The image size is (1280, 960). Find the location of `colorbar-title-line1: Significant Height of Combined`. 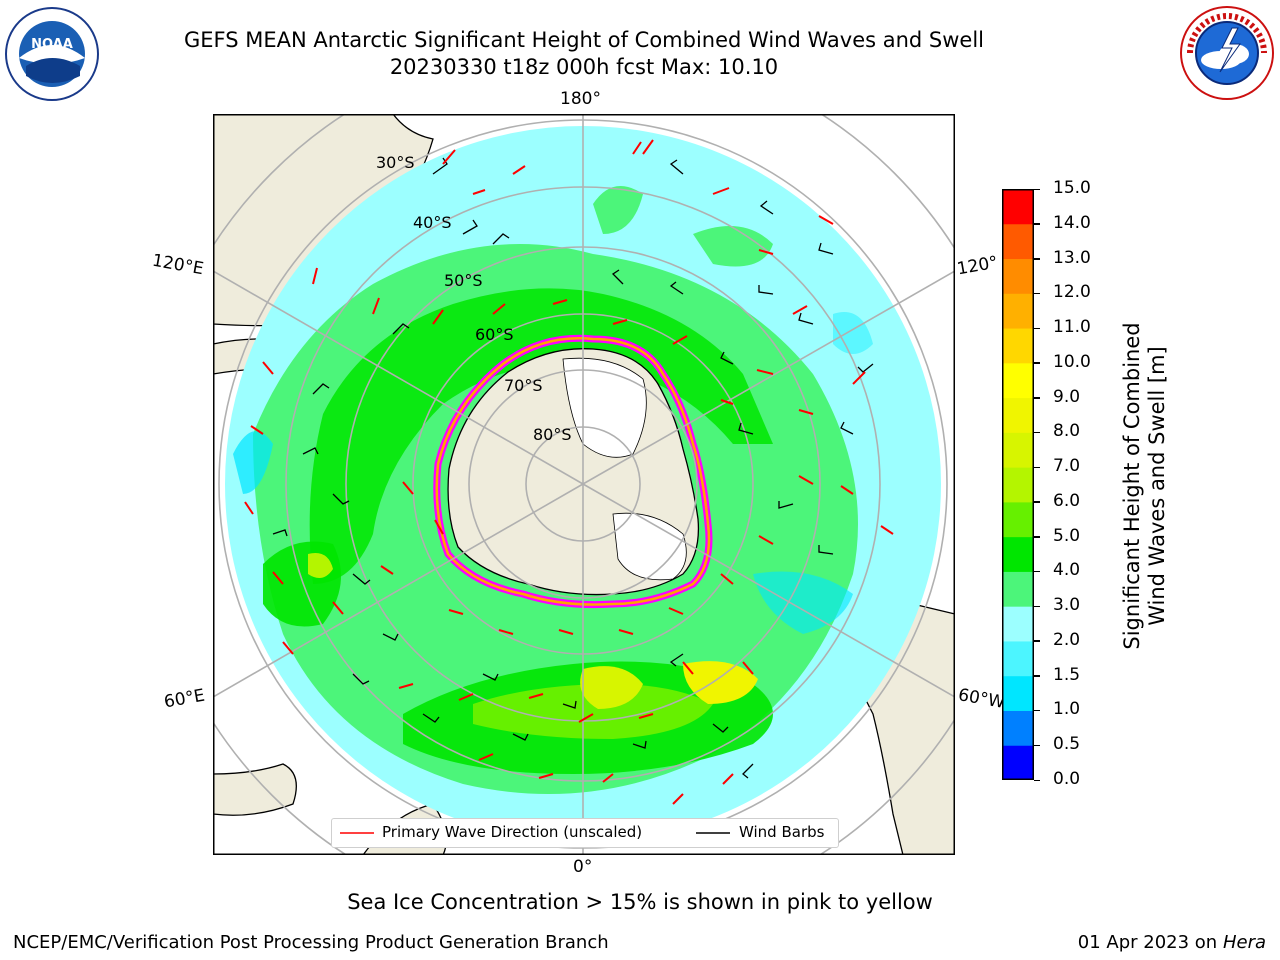

colorbar-title-line1: Significant Height of Combined is located at coordinates (1132, 486).